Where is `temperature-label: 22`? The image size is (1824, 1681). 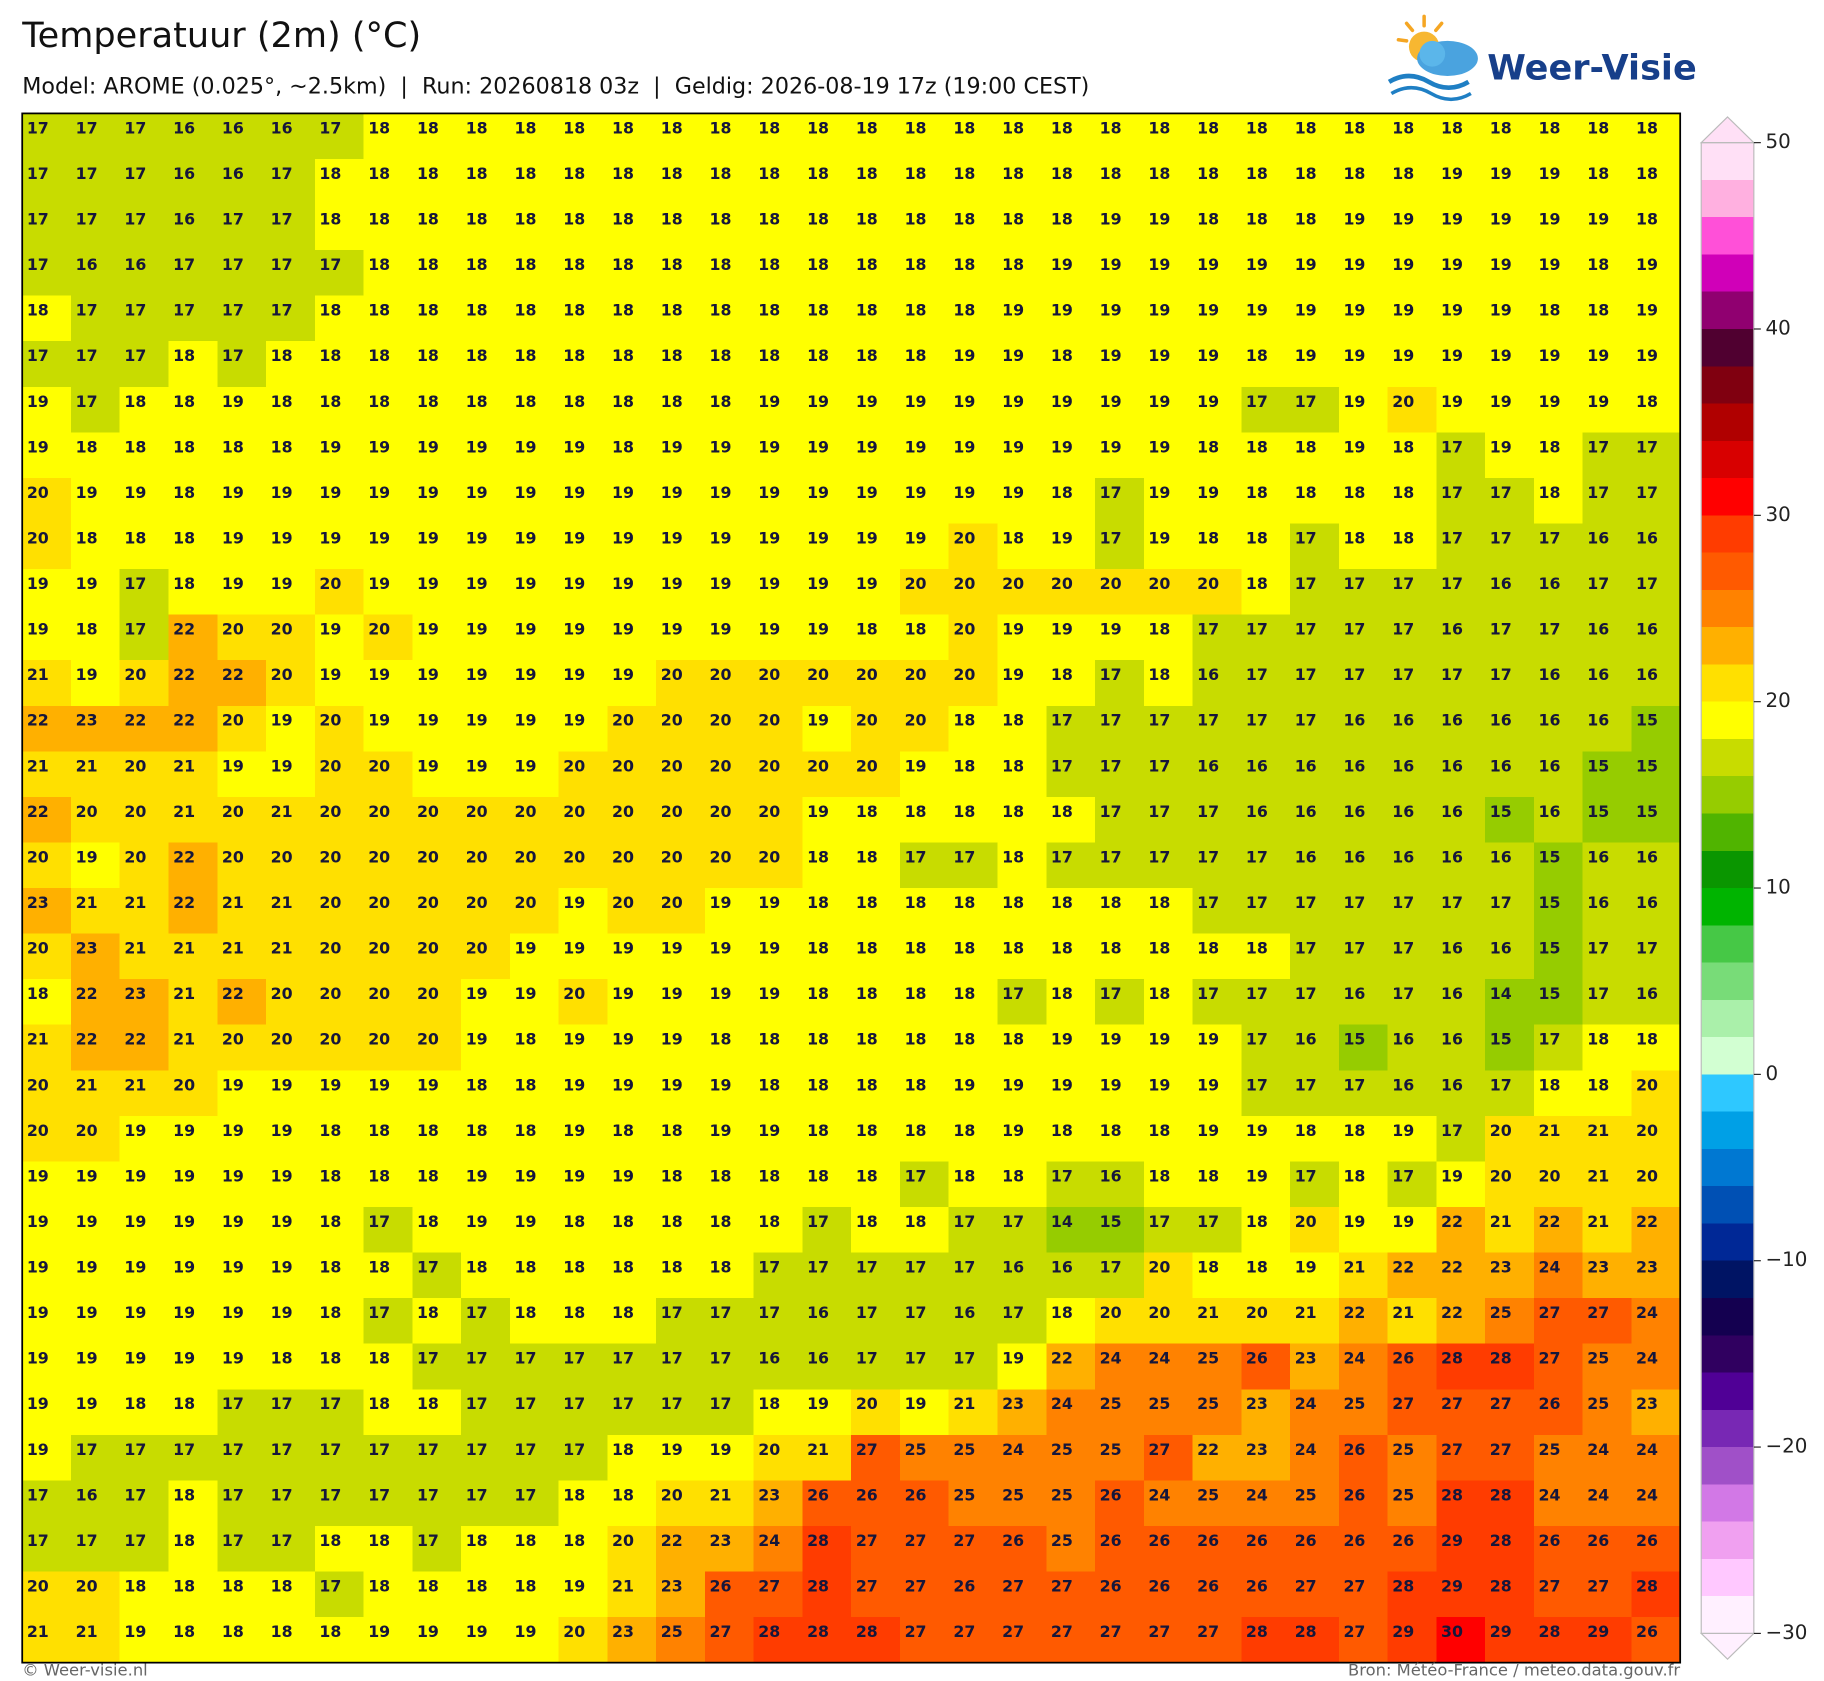
temperature-label: 22 is located at coordinates (1647, 1221).